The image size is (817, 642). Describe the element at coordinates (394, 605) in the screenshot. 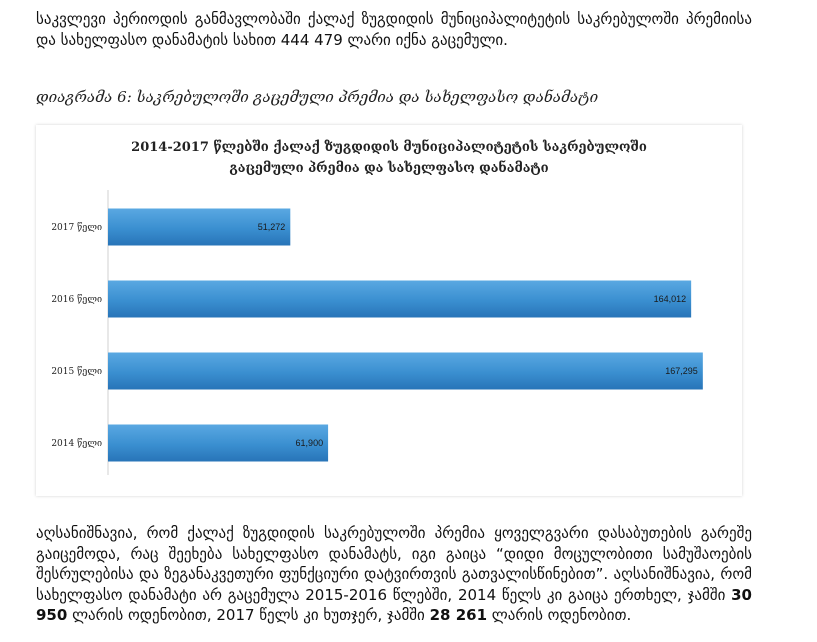

I see `amount-2014: 30 950` at that location.